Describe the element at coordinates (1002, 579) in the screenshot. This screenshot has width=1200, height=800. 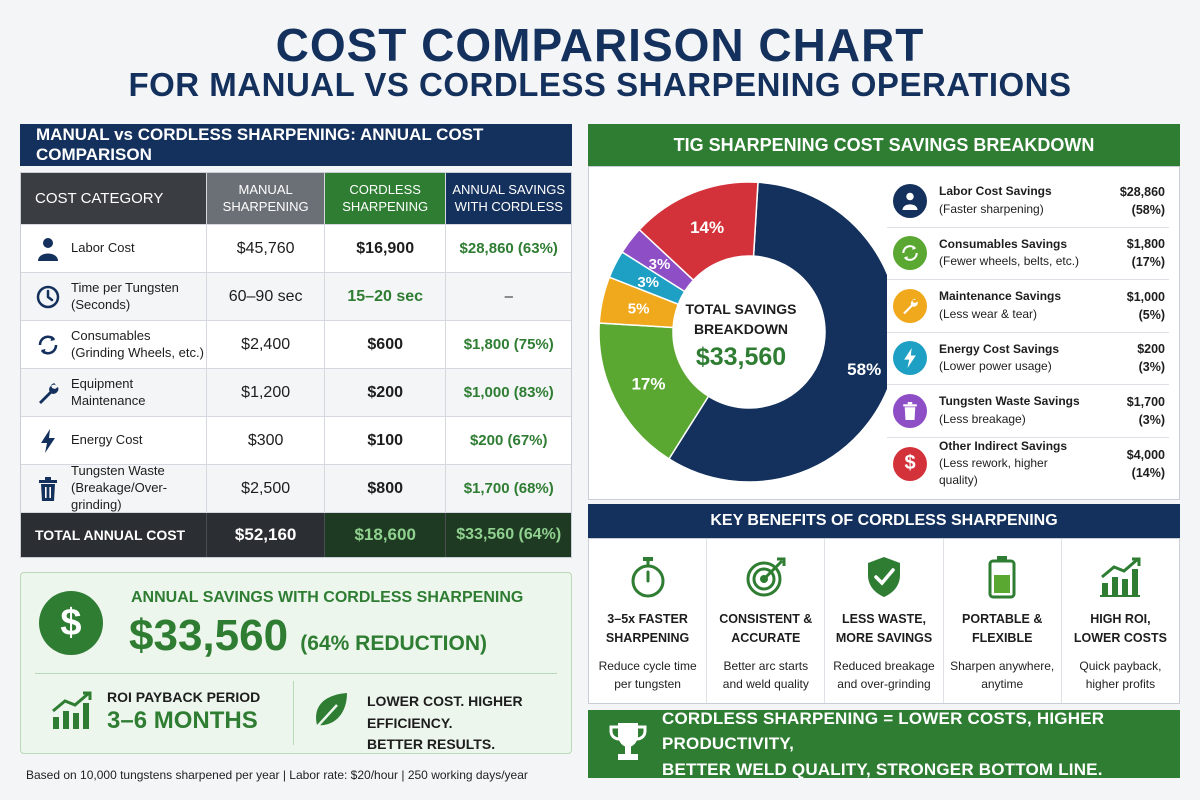
I see `battery-icon` at that location.